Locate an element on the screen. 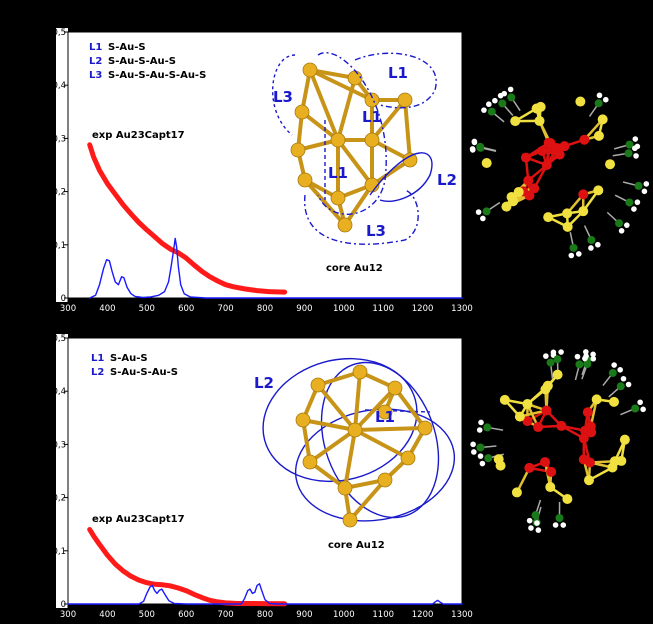 The width and height of the screenshot is (653, 632). bottom-legend: L1 S-Au-S L2 S-Au-S-Au-S is located at coordinates (134, 365).